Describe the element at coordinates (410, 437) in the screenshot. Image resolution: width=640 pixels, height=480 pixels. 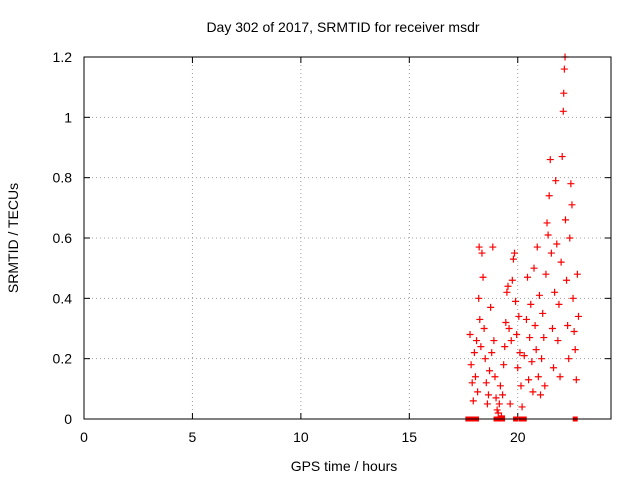
I see `x-tick-label: 15` at that location.